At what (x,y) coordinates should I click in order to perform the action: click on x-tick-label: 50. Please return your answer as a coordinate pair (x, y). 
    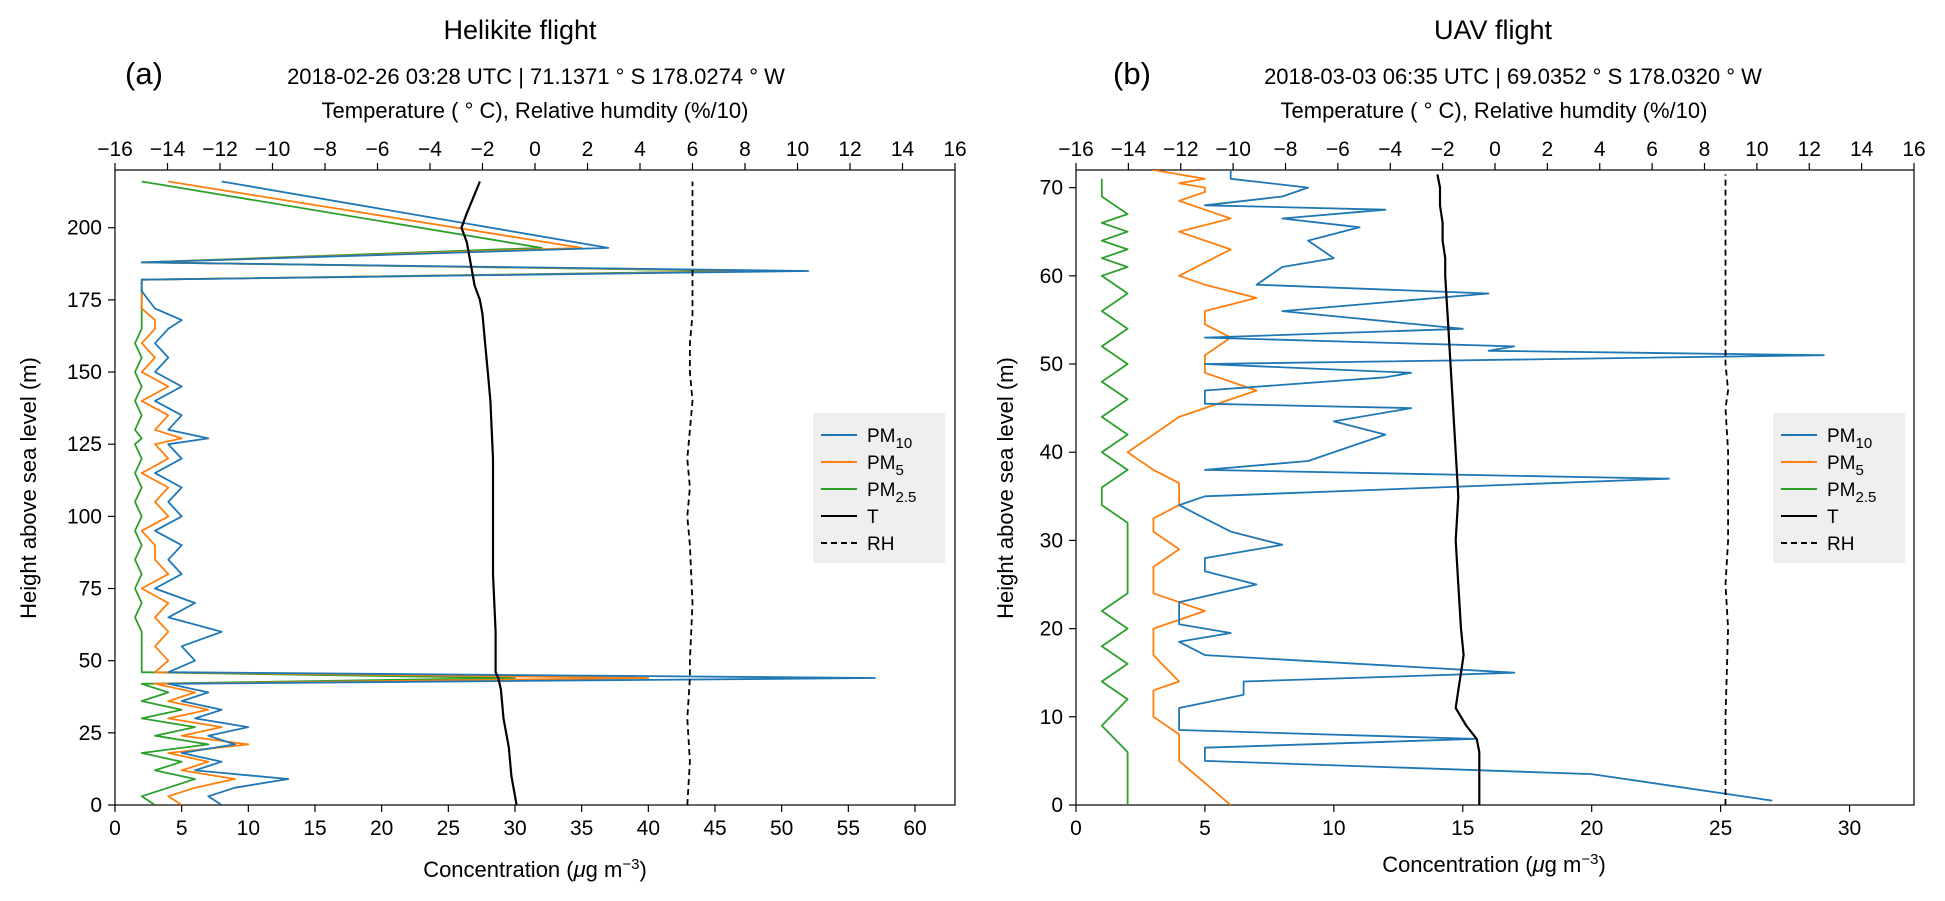
    Looking at the image, I should click on (781, 828).